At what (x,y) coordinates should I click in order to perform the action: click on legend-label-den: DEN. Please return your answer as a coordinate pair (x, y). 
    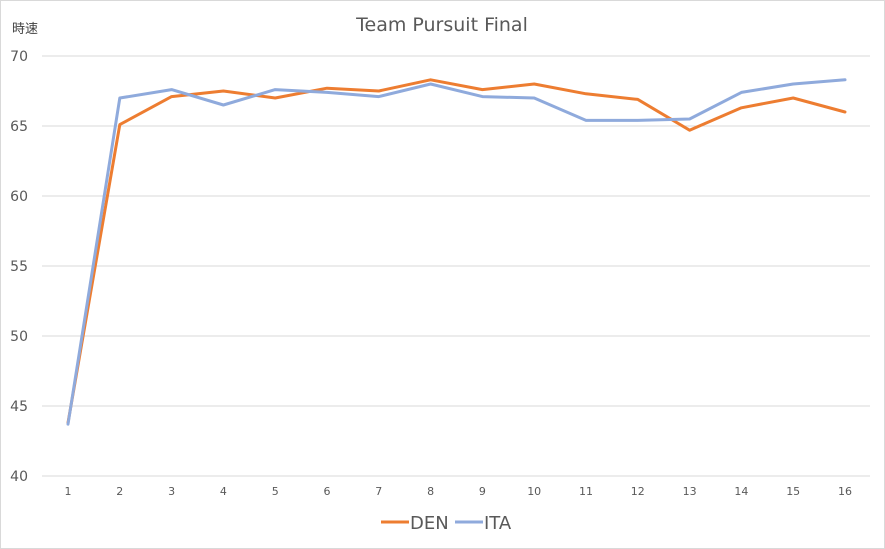
    Looking at the image, I should click on (429, 523).